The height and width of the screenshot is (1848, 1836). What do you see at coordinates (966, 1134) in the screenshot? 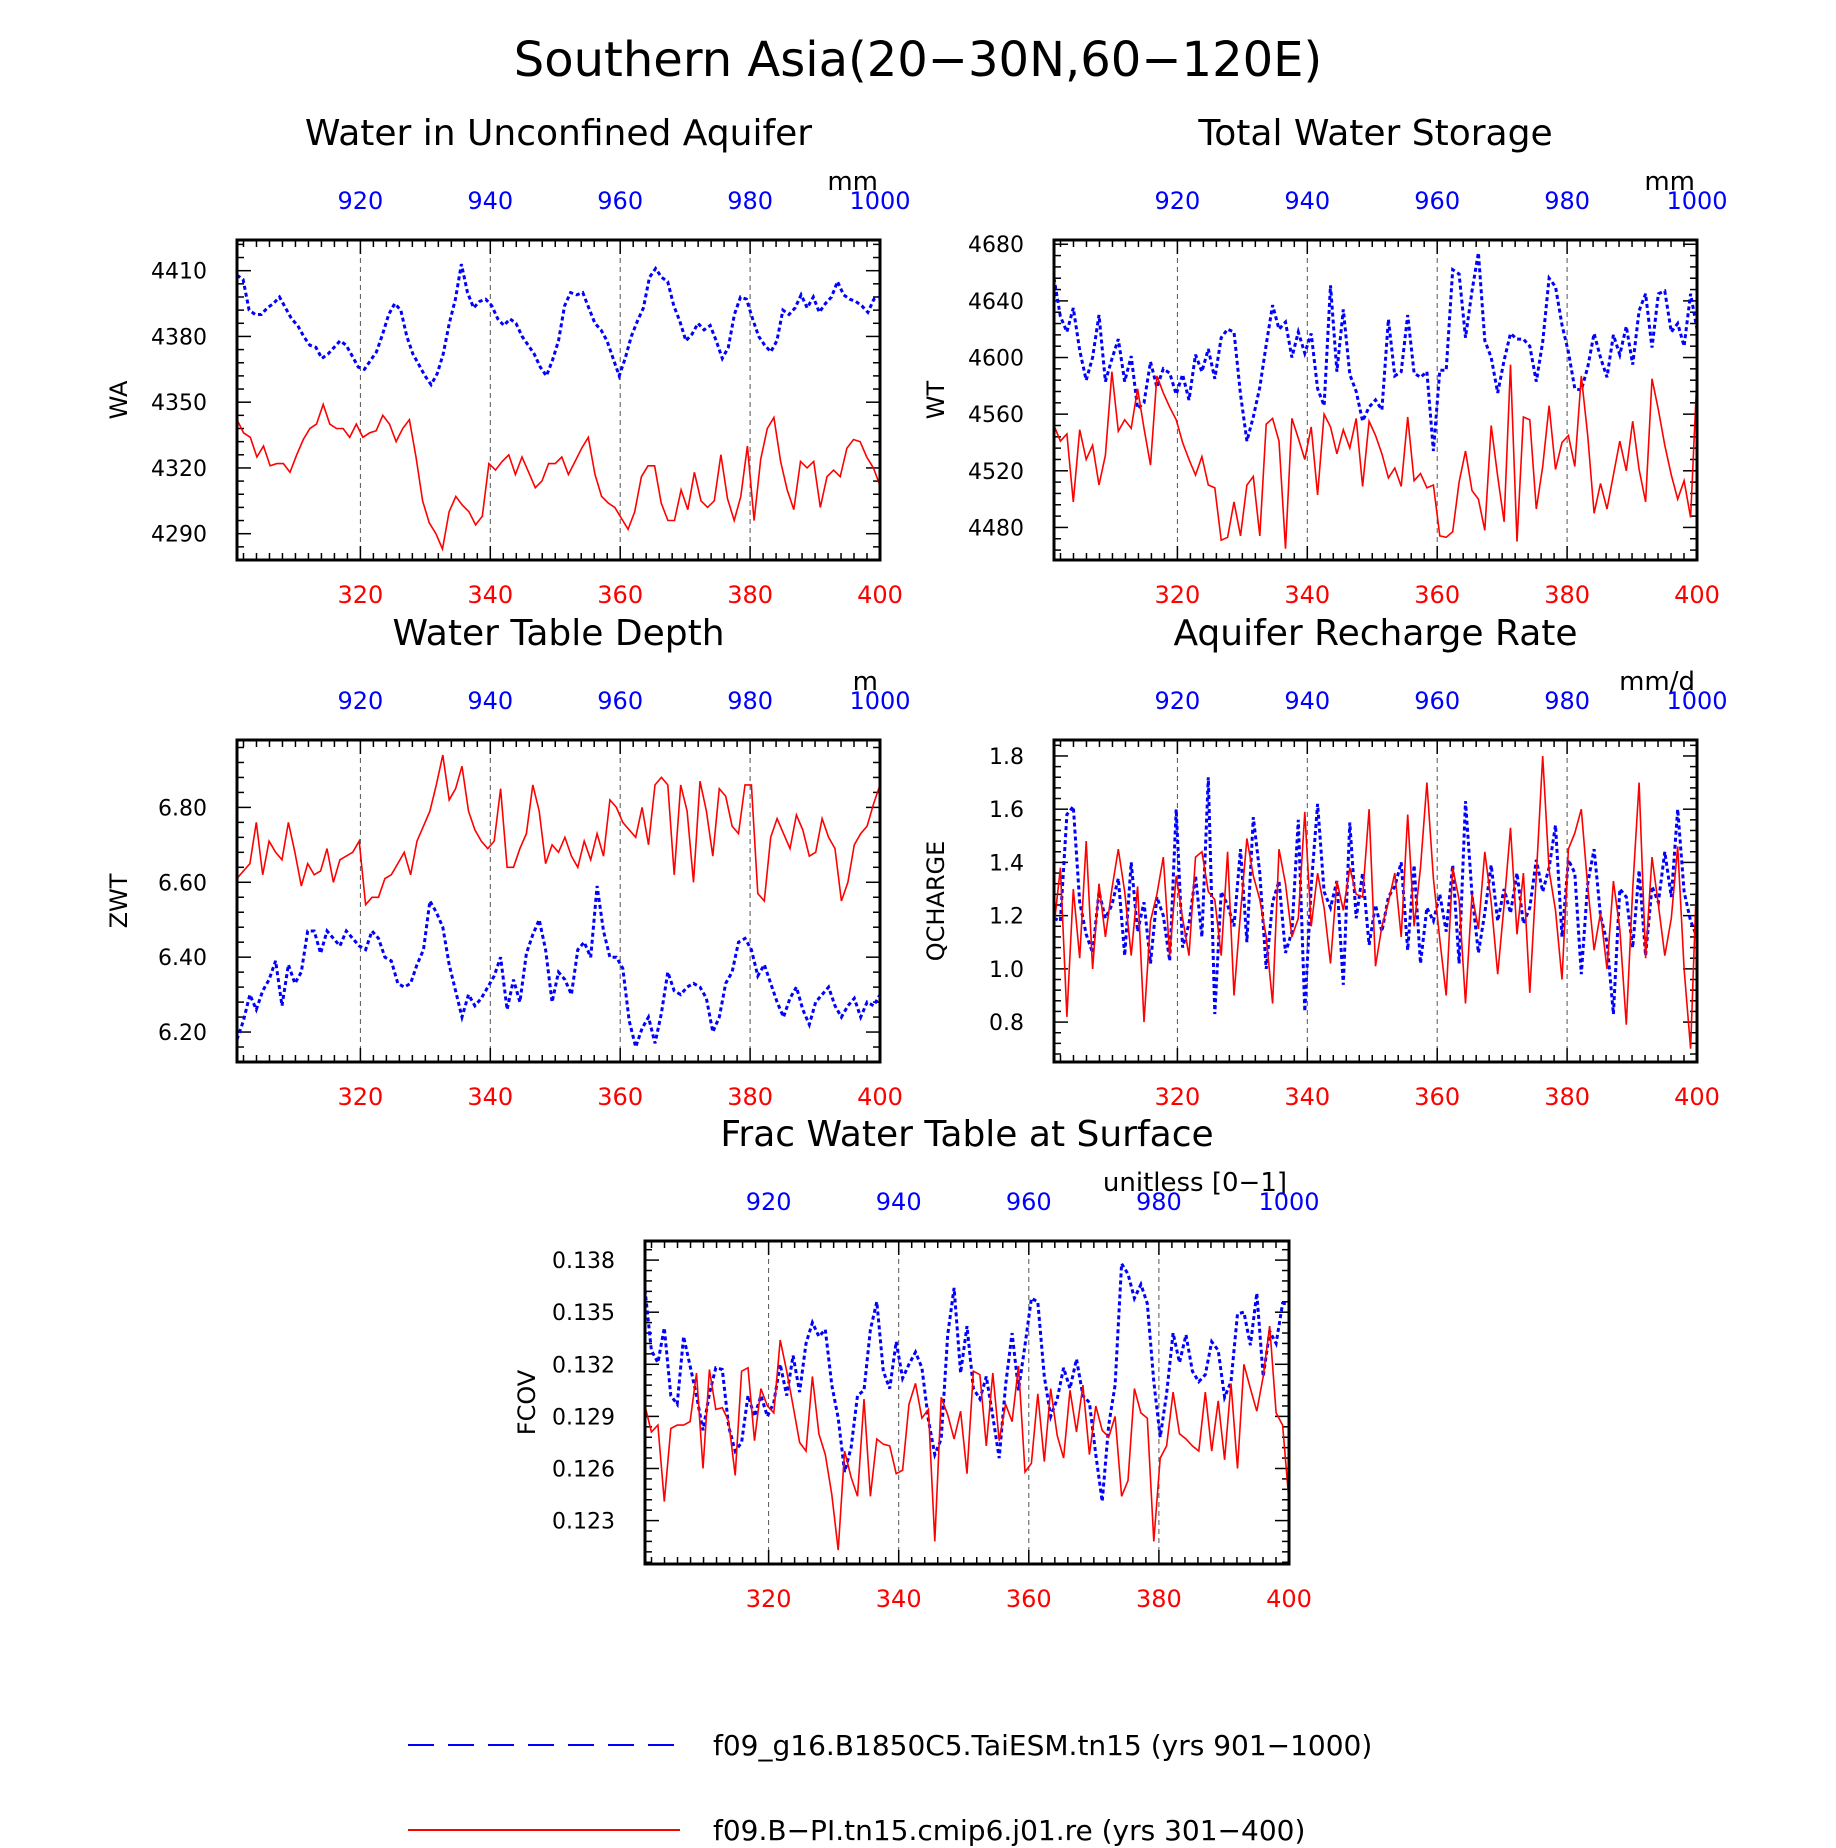
I see `panel-title: Frac Water Table at Surface` at bounding box center [966, 1134].